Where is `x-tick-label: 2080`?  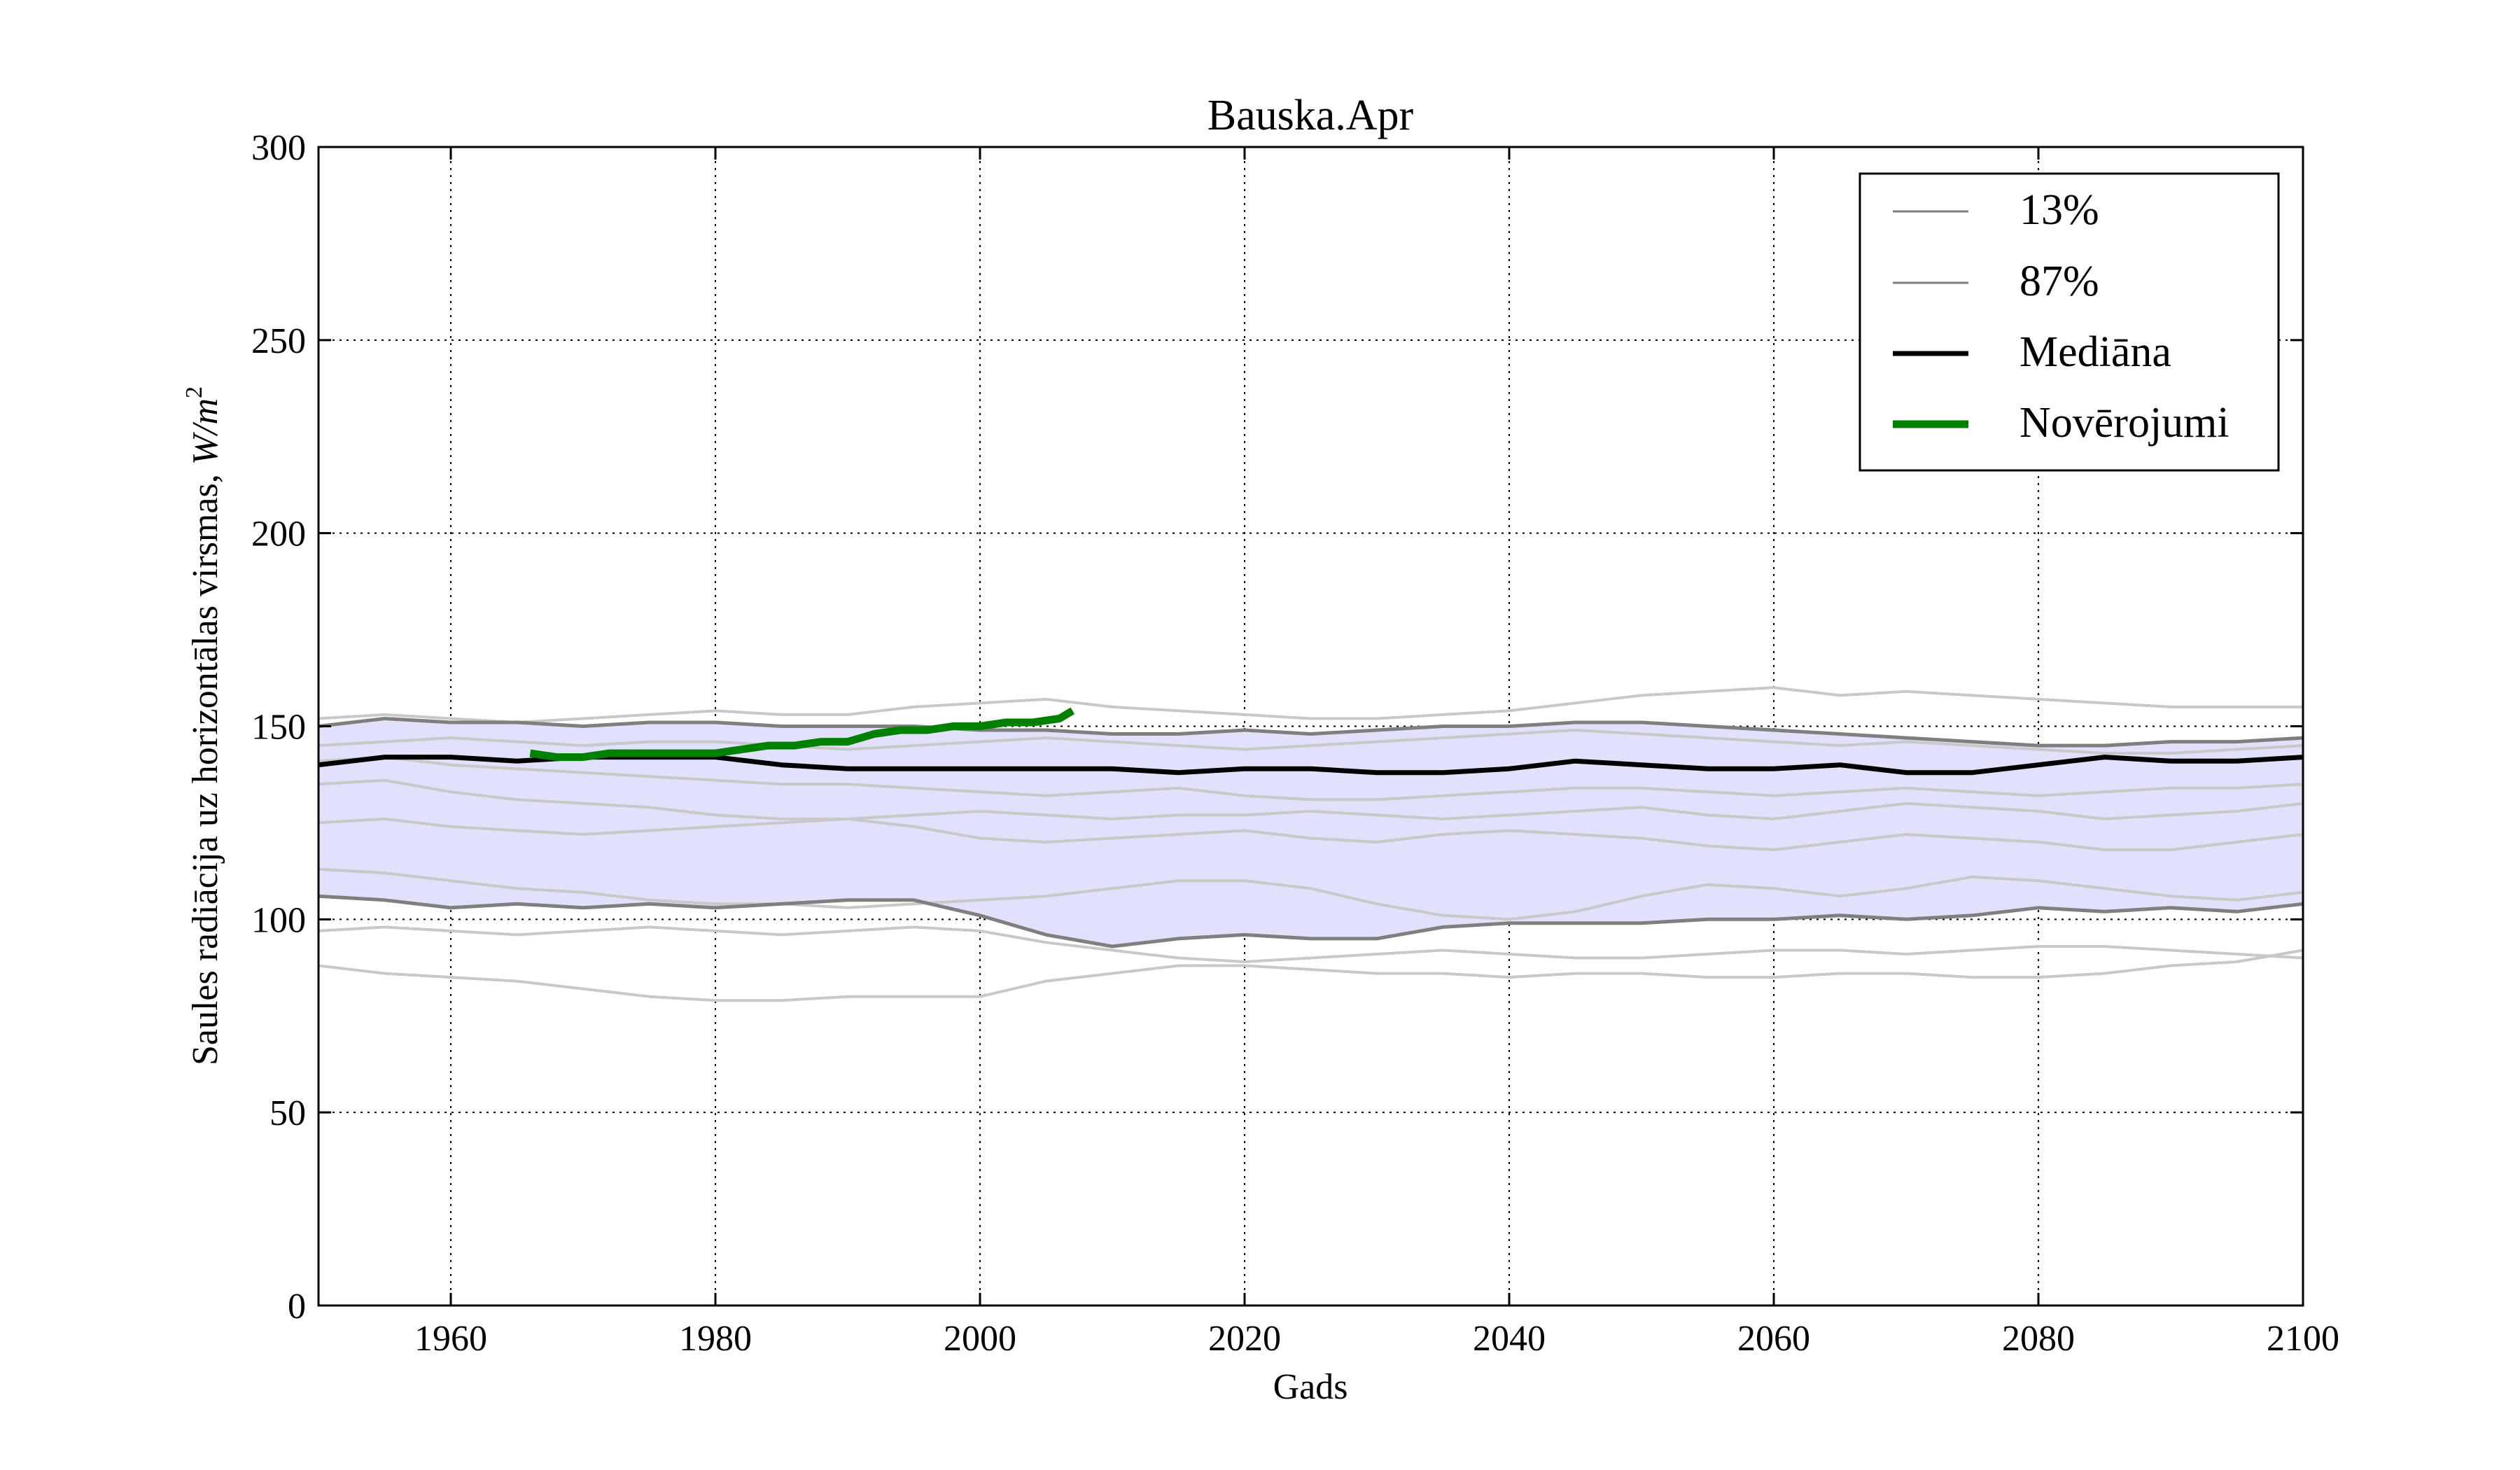 x-tick-label: 2080 is located at coordinates (2038, 1339).